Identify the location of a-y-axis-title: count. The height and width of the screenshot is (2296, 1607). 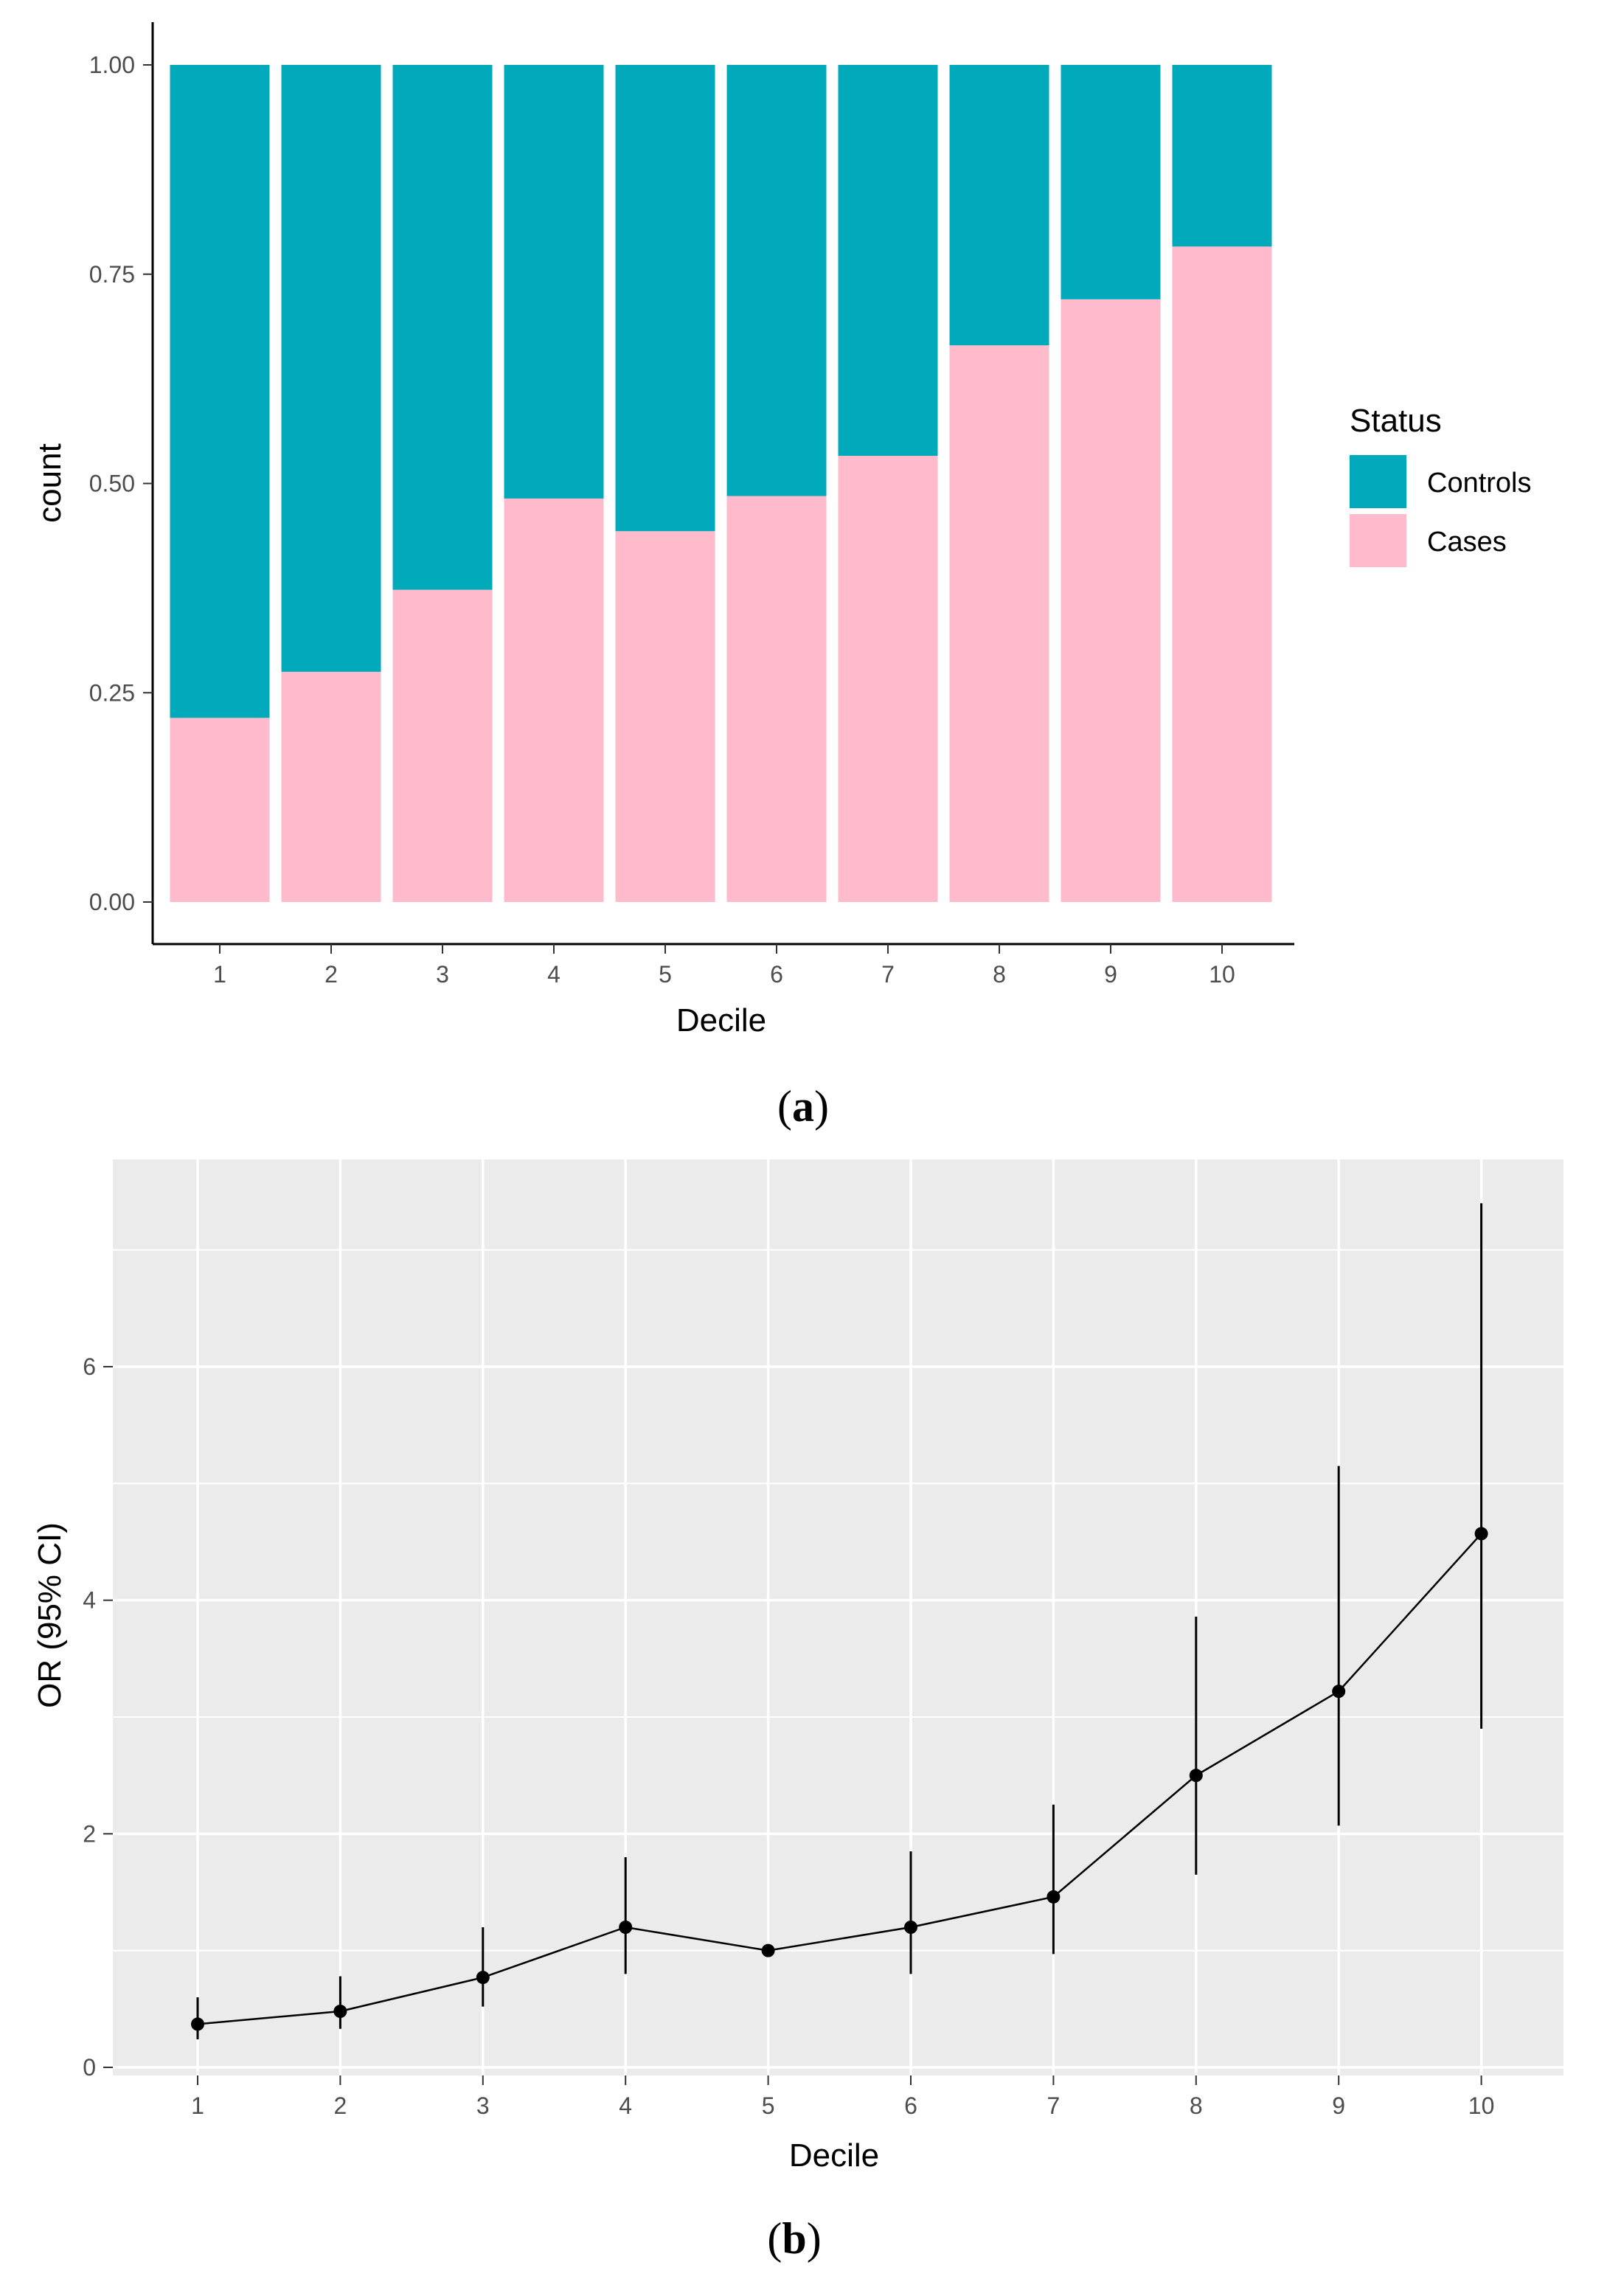
(50, 483).